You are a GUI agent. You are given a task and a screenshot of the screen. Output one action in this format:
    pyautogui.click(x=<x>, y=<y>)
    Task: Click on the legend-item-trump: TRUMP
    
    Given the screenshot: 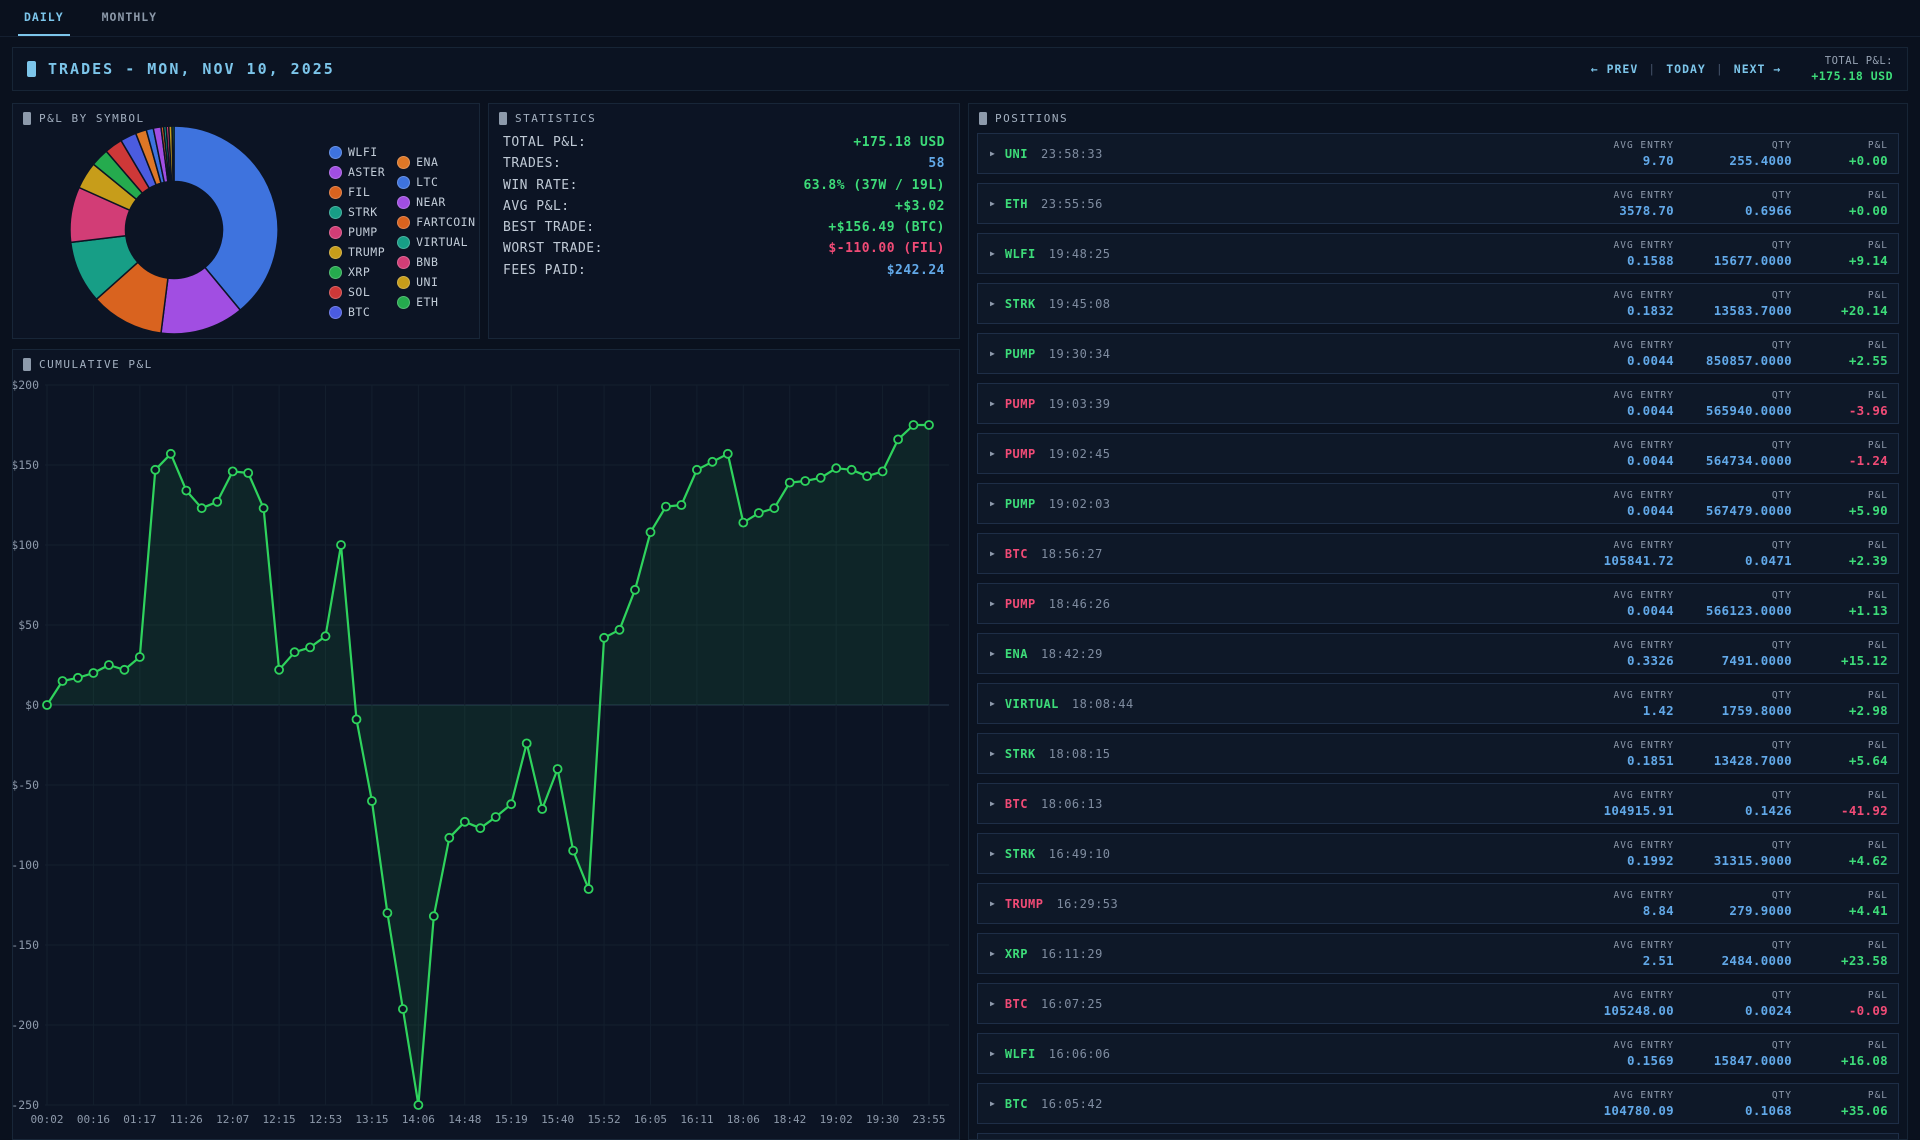 What is the action you would take?
    pyautogui.click(x=357, y=252)
    